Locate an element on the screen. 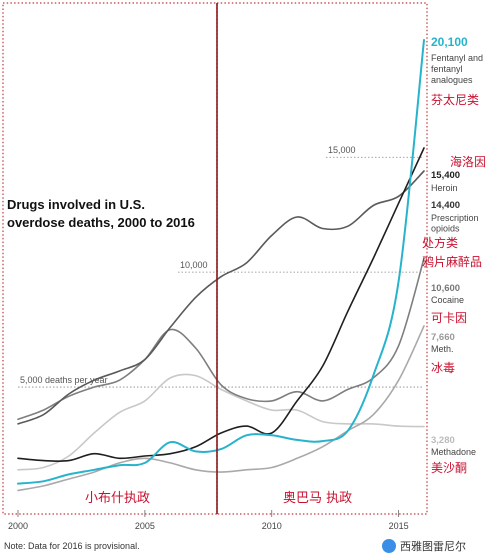 This screenshot has width=500, height=558. x-tick-label: 2000 is located at coordinates (18, 526).